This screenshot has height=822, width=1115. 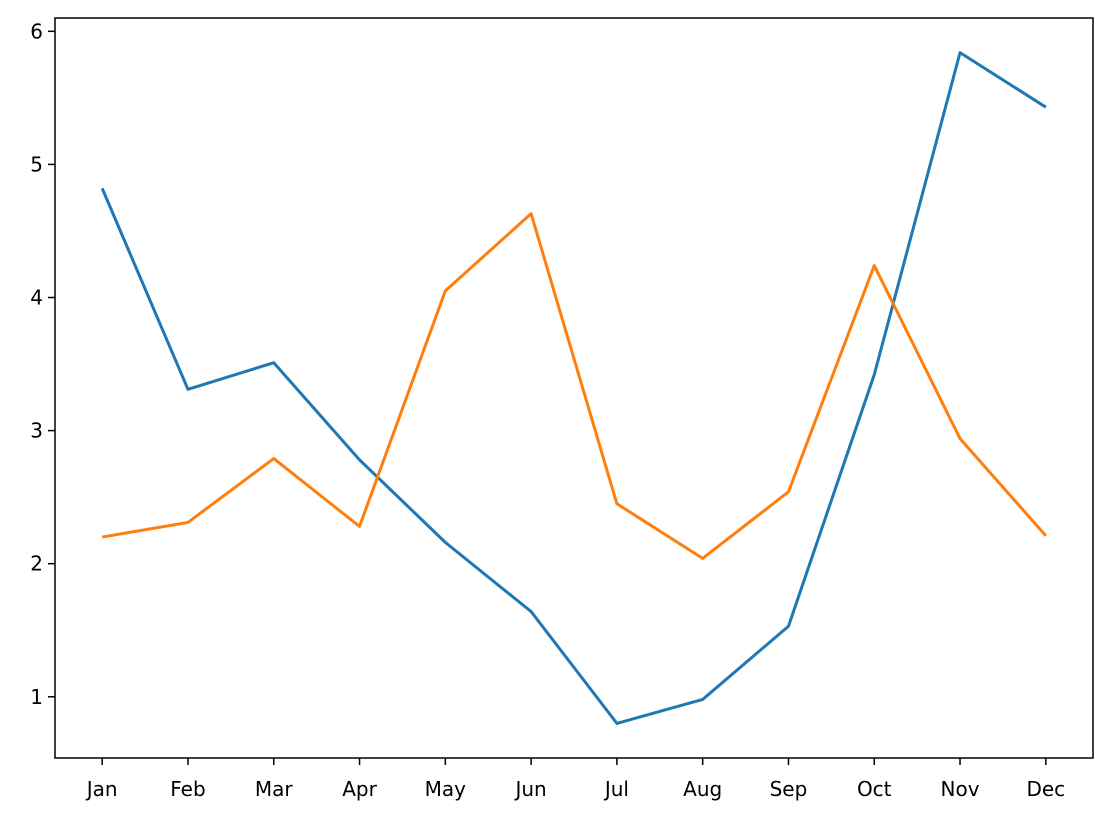 What do you see at coordinates (101, 789) in the screenshot?
I see `x-tick-label: Jan` at bounding box center [101, 789].